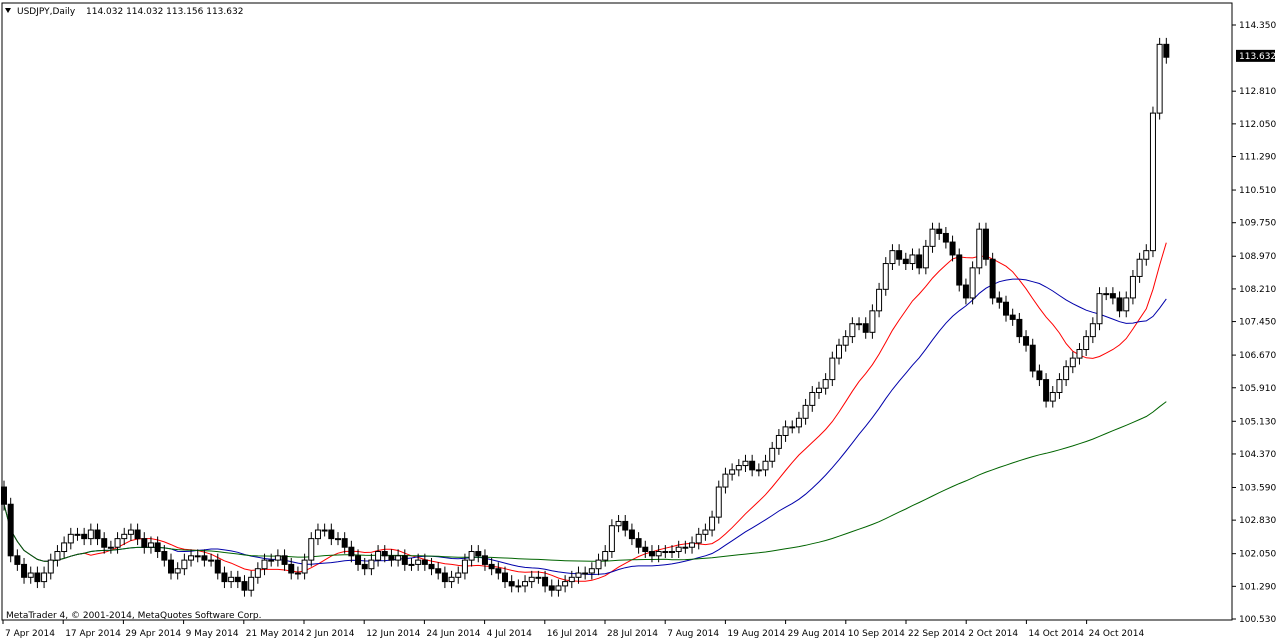 The image size is (1276, 641). I want to click on dropdown-triangle-icon, so click(8, 10).